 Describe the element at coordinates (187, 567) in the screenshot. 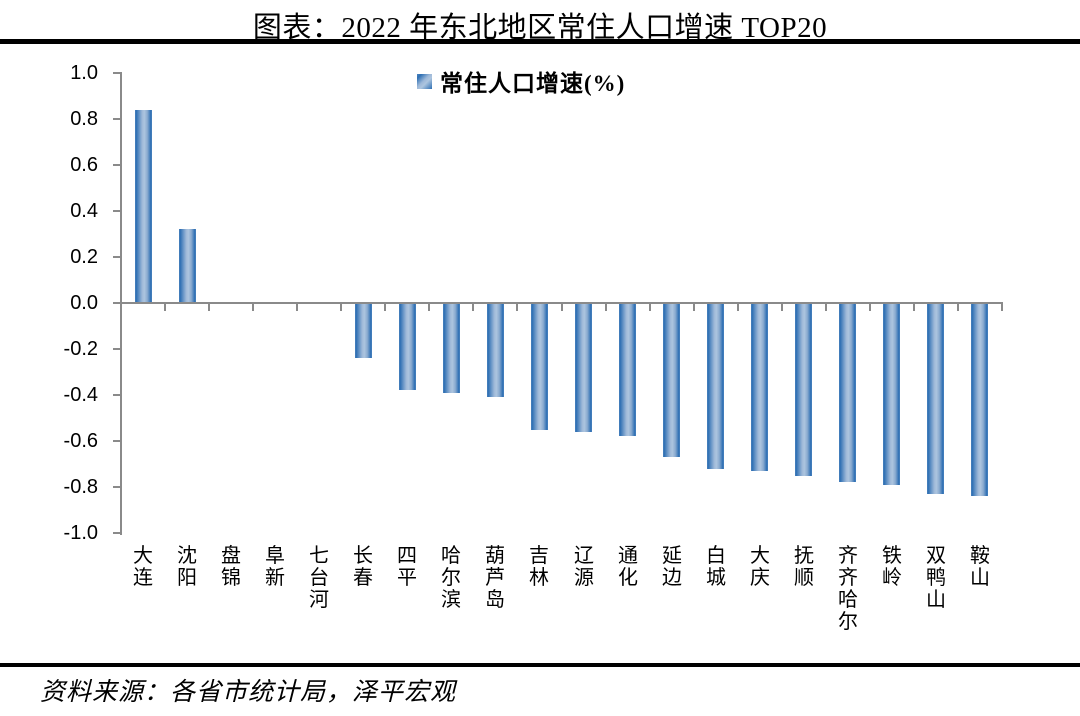

I see `x-label-沈阳: 沈阳` at that location.